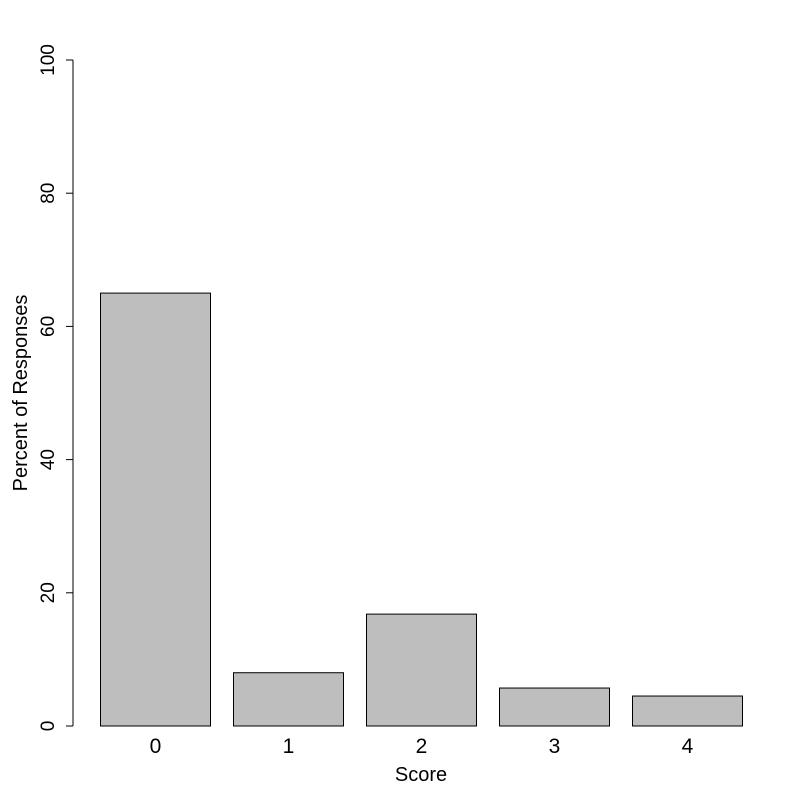 This screenshot has height=800, width=800. Describe the element at coordinates (422, 746) in the screenshot. I see `x-tick-label: 2` at that location.